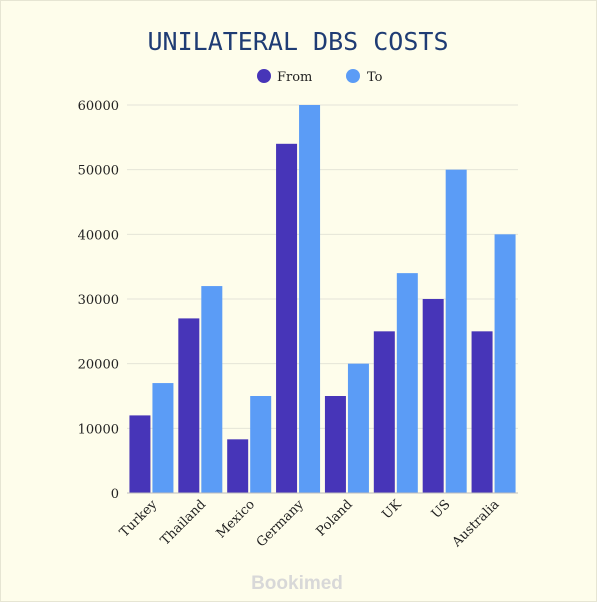  I want to click on x-tick-label: Germany, so click(281, 524).